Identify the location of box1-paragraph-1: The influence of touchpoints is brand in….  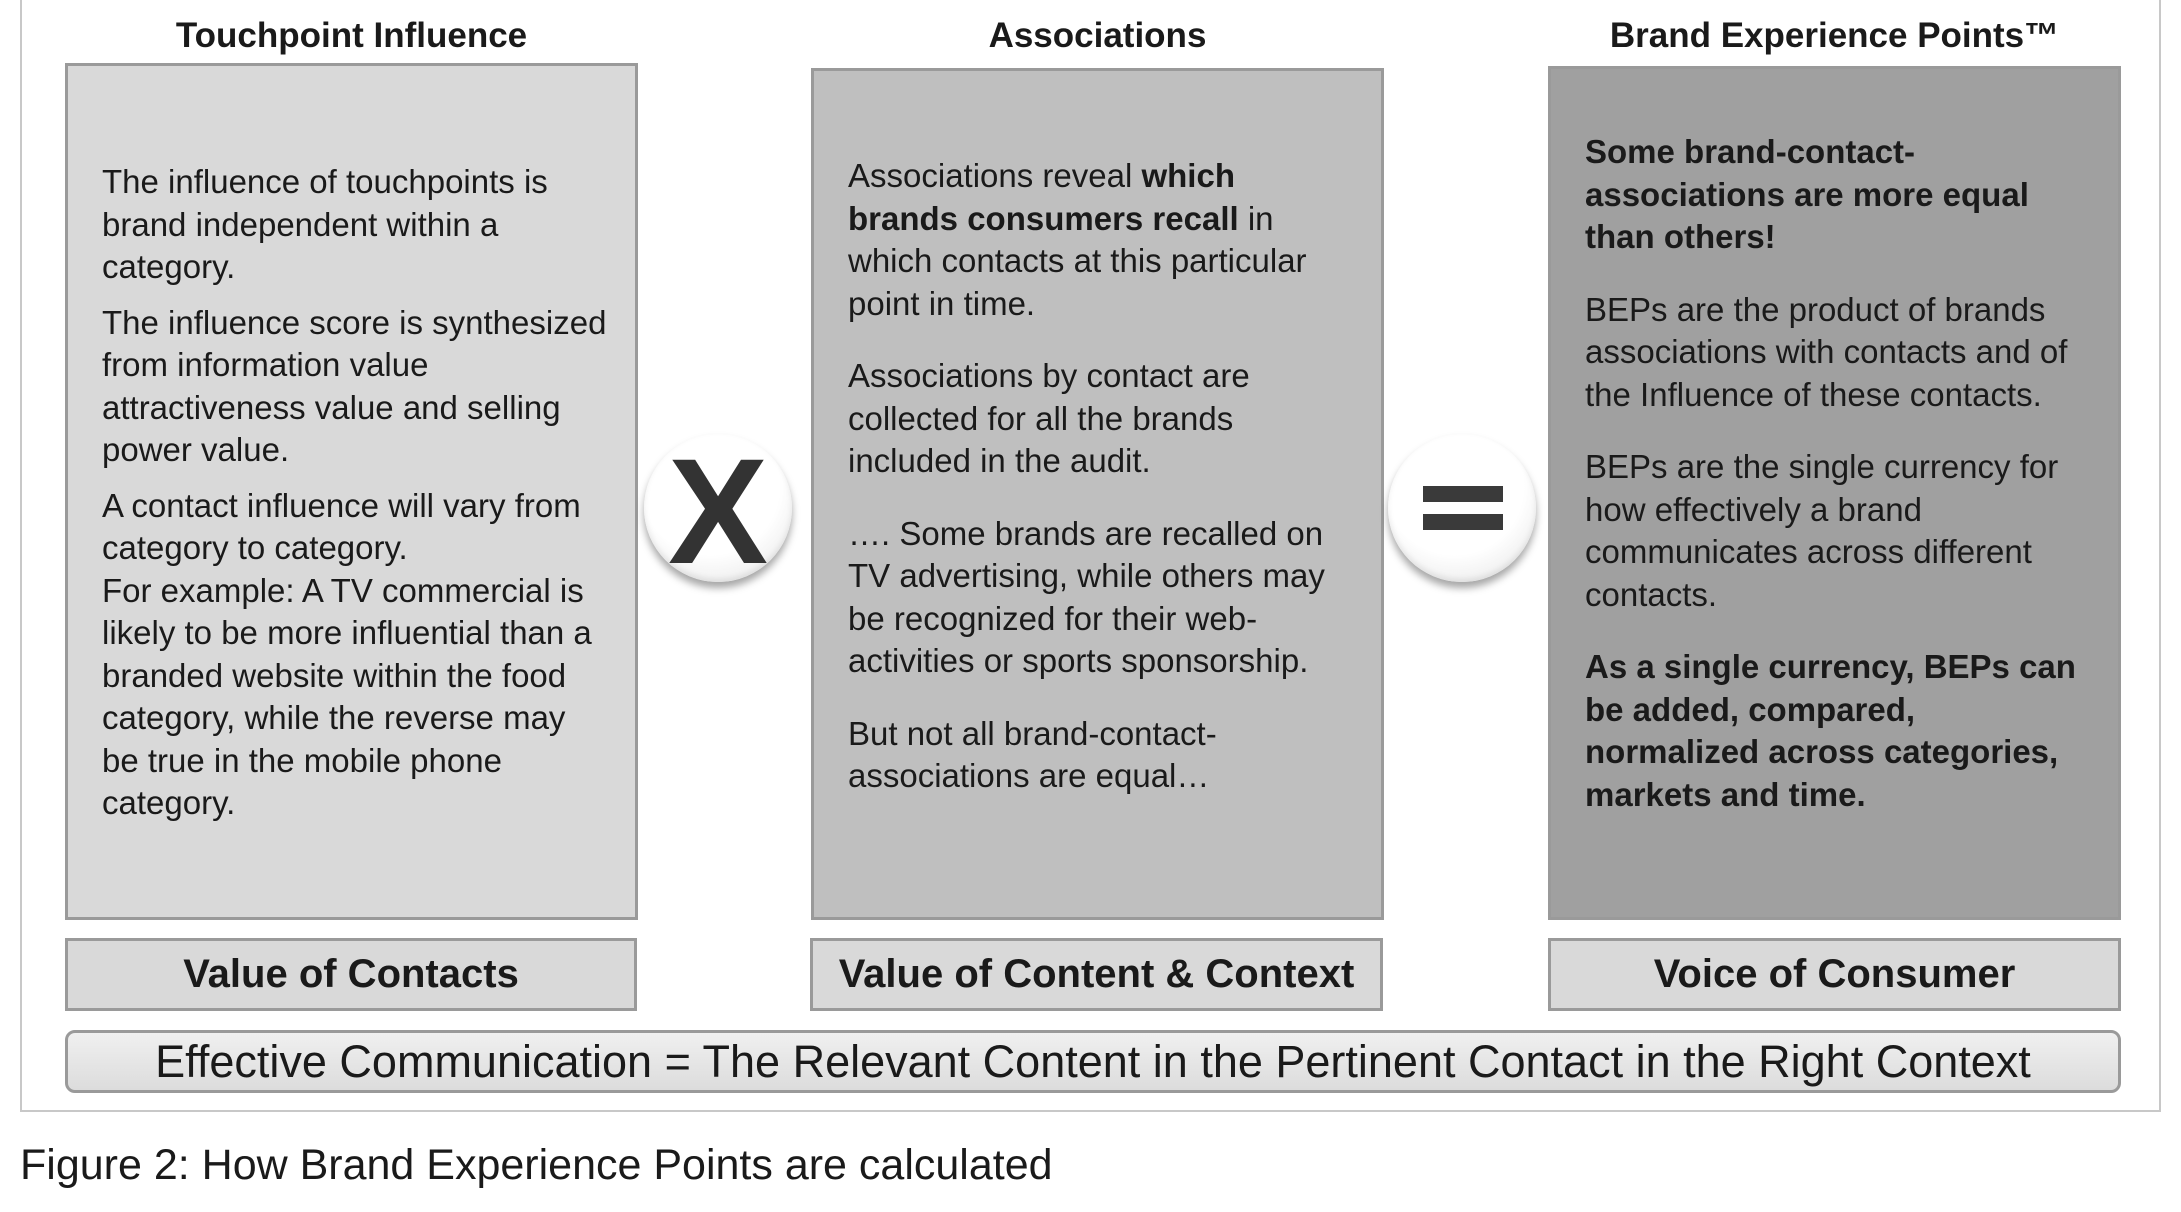
(325, 224).